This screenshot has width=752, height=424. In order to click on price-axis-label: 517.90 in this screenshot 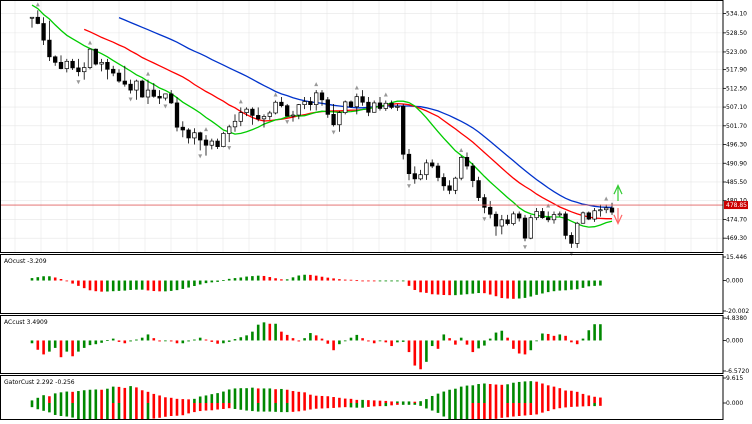, I will do `click(736, 70)`.